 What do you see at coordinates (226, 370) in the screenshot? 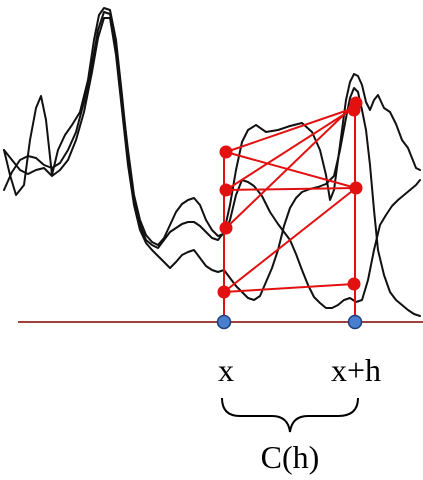
I see `label-x: x` at bounding box center [226, 370].